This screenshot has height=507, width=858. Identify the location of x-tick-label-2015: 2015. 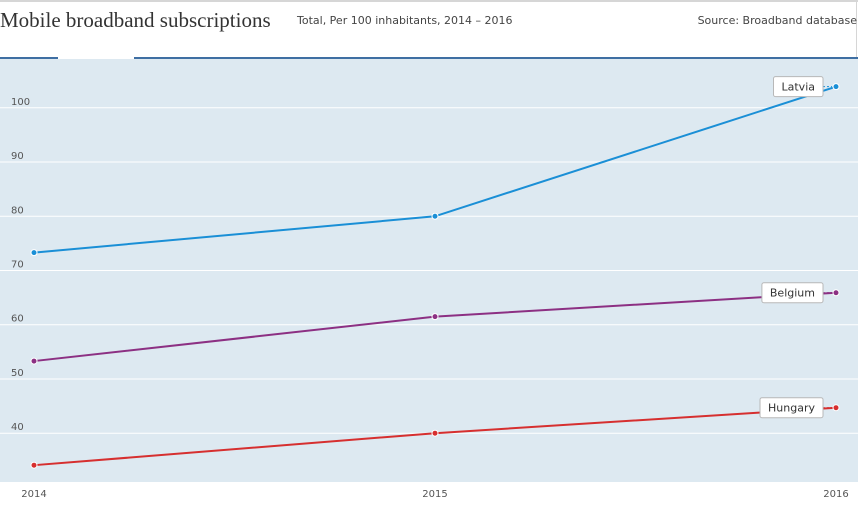
(434, 494).